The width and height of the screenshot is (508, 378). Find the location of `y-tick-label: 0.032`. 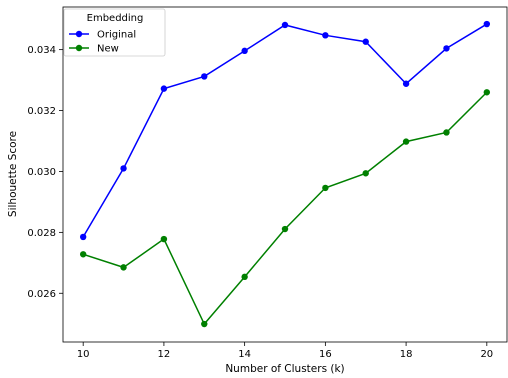

y-tick-label: 0.032 is located at coordinates (41, 111).